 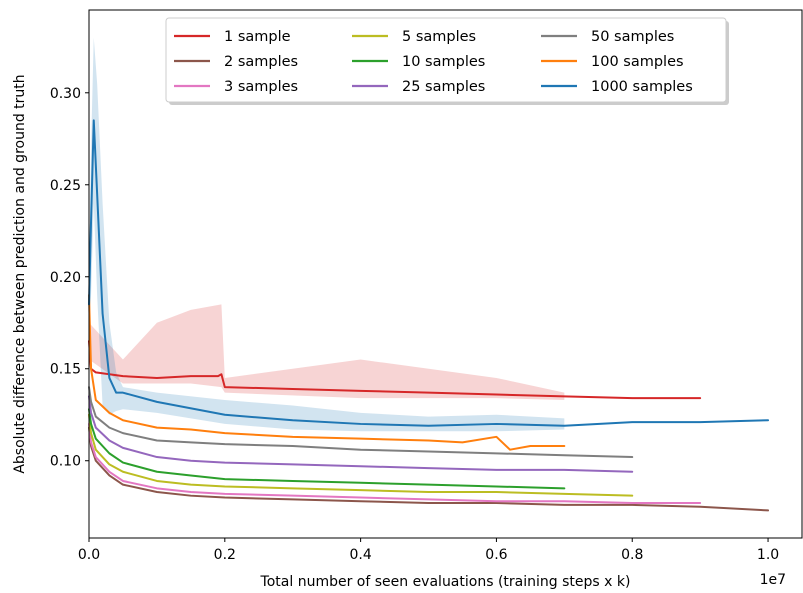 What do you see at coordinates (632, 37) in the screenshot?
I see `legend-label-6: 50 samples` at bounding box center [632, 37].